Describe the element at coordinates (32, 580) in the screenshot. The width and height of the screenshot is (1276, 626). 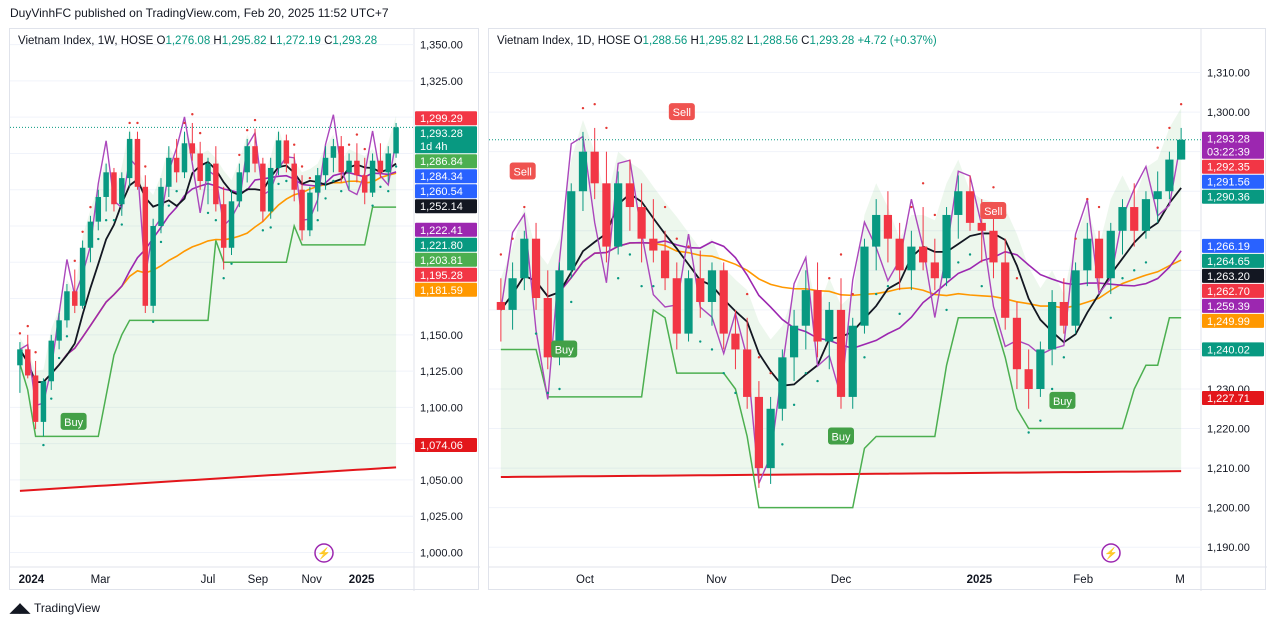
I see `x-tick-label: 2024` at that location.